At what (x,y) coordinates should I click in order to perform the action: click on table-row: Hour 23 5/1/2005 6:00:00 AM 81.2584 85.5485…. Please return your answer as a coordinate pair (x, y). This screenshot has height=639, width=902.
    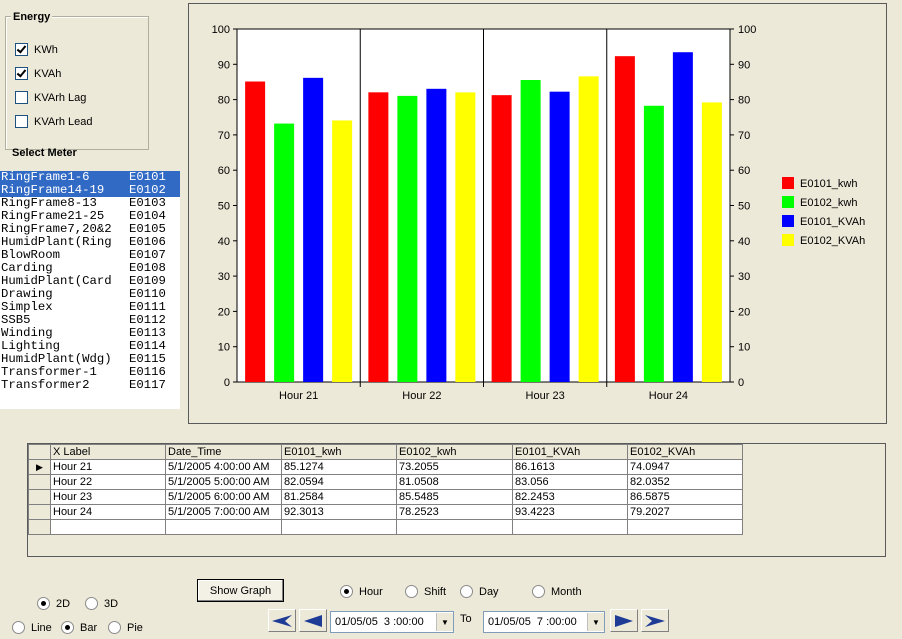
    Looking at the image, I should click on (385, 497).